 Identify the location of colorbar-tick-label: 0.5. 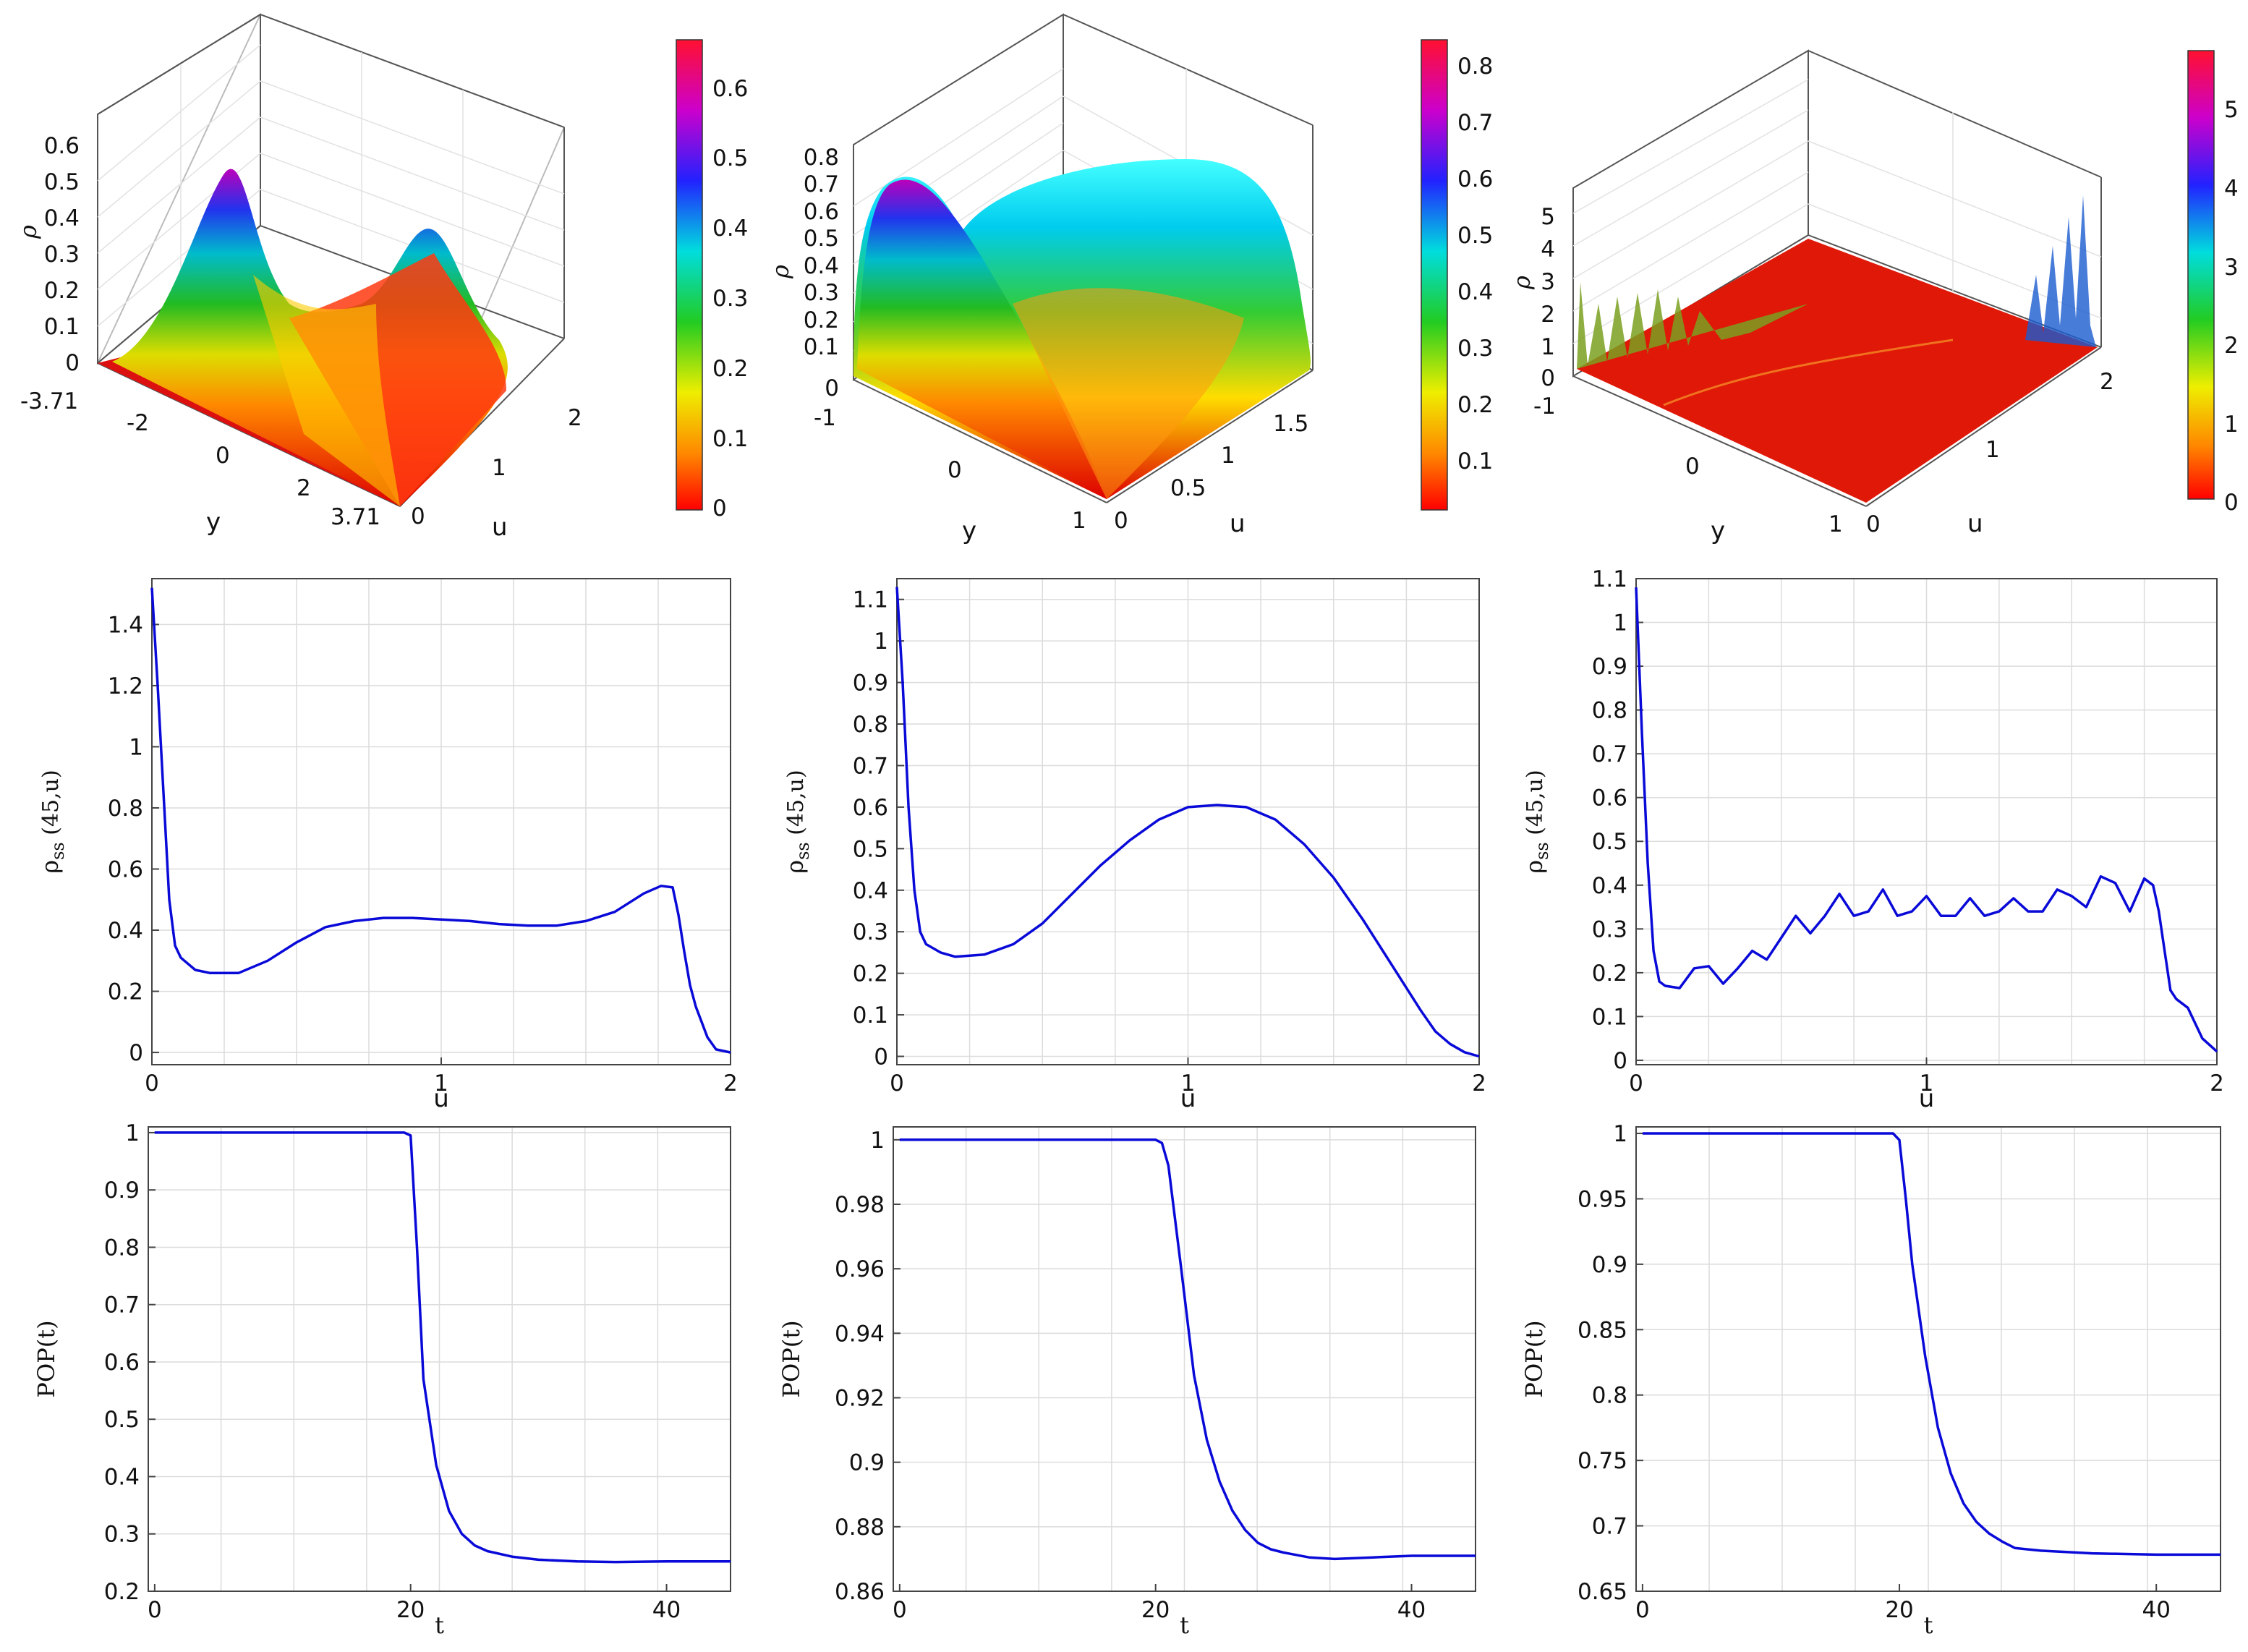
(1475, 236).